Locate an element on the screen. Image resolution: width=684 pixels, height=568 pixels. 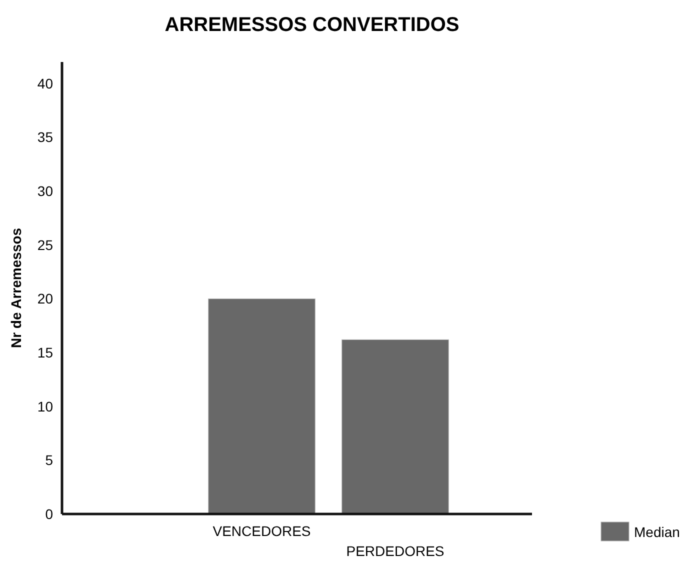
y-axis-title: Nr de Arremessos is located at coordinates (16, 288).